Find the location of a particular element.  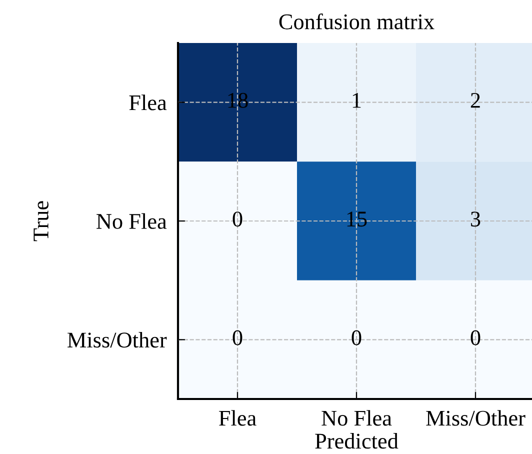

data-label: 3 is located at coordinates (475, 219).